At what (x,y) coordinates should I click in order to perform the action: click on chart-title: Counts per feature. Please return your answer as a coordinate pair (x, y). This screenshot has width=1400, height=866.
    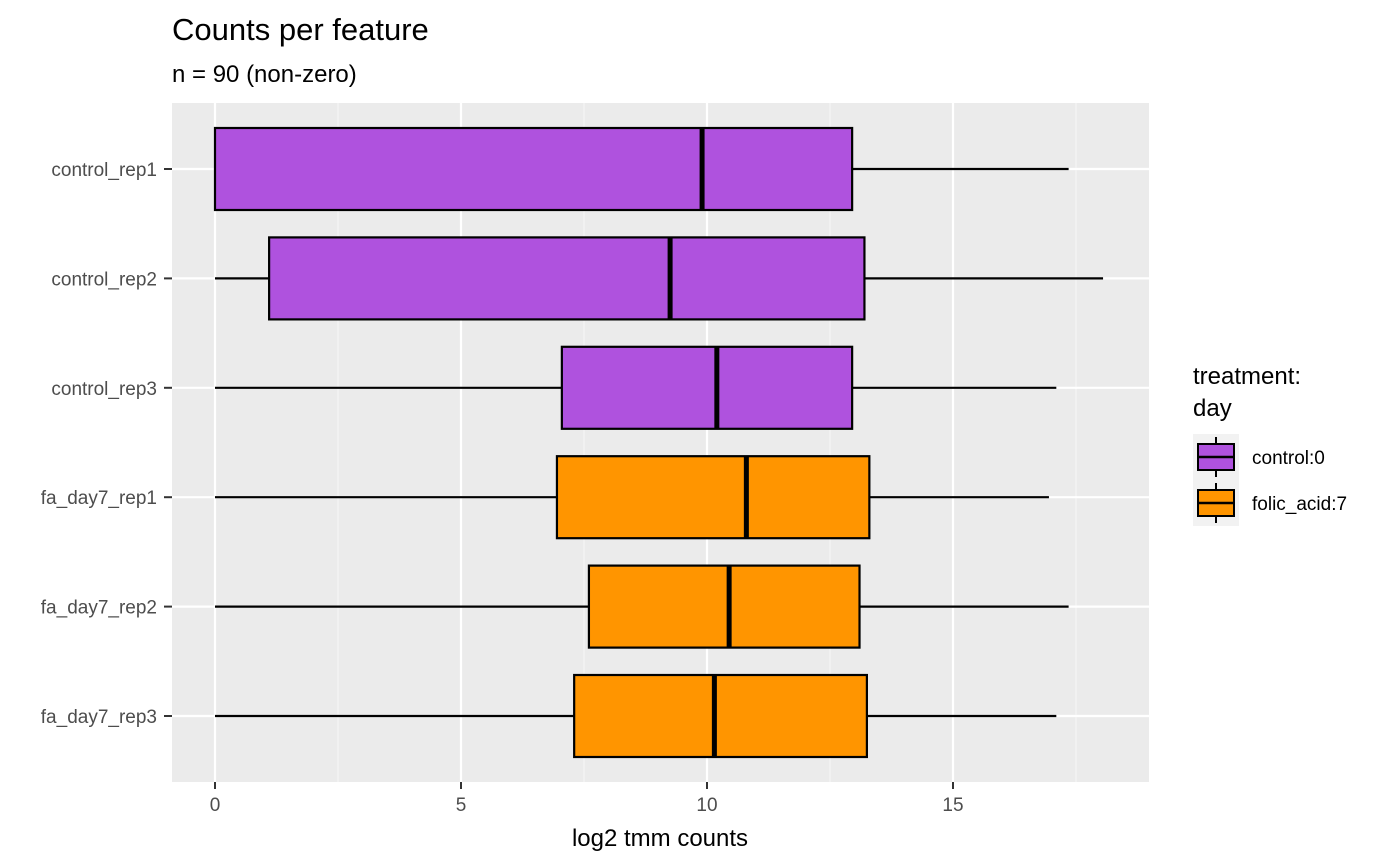
    Looking at the image, I should click on (300, 29).